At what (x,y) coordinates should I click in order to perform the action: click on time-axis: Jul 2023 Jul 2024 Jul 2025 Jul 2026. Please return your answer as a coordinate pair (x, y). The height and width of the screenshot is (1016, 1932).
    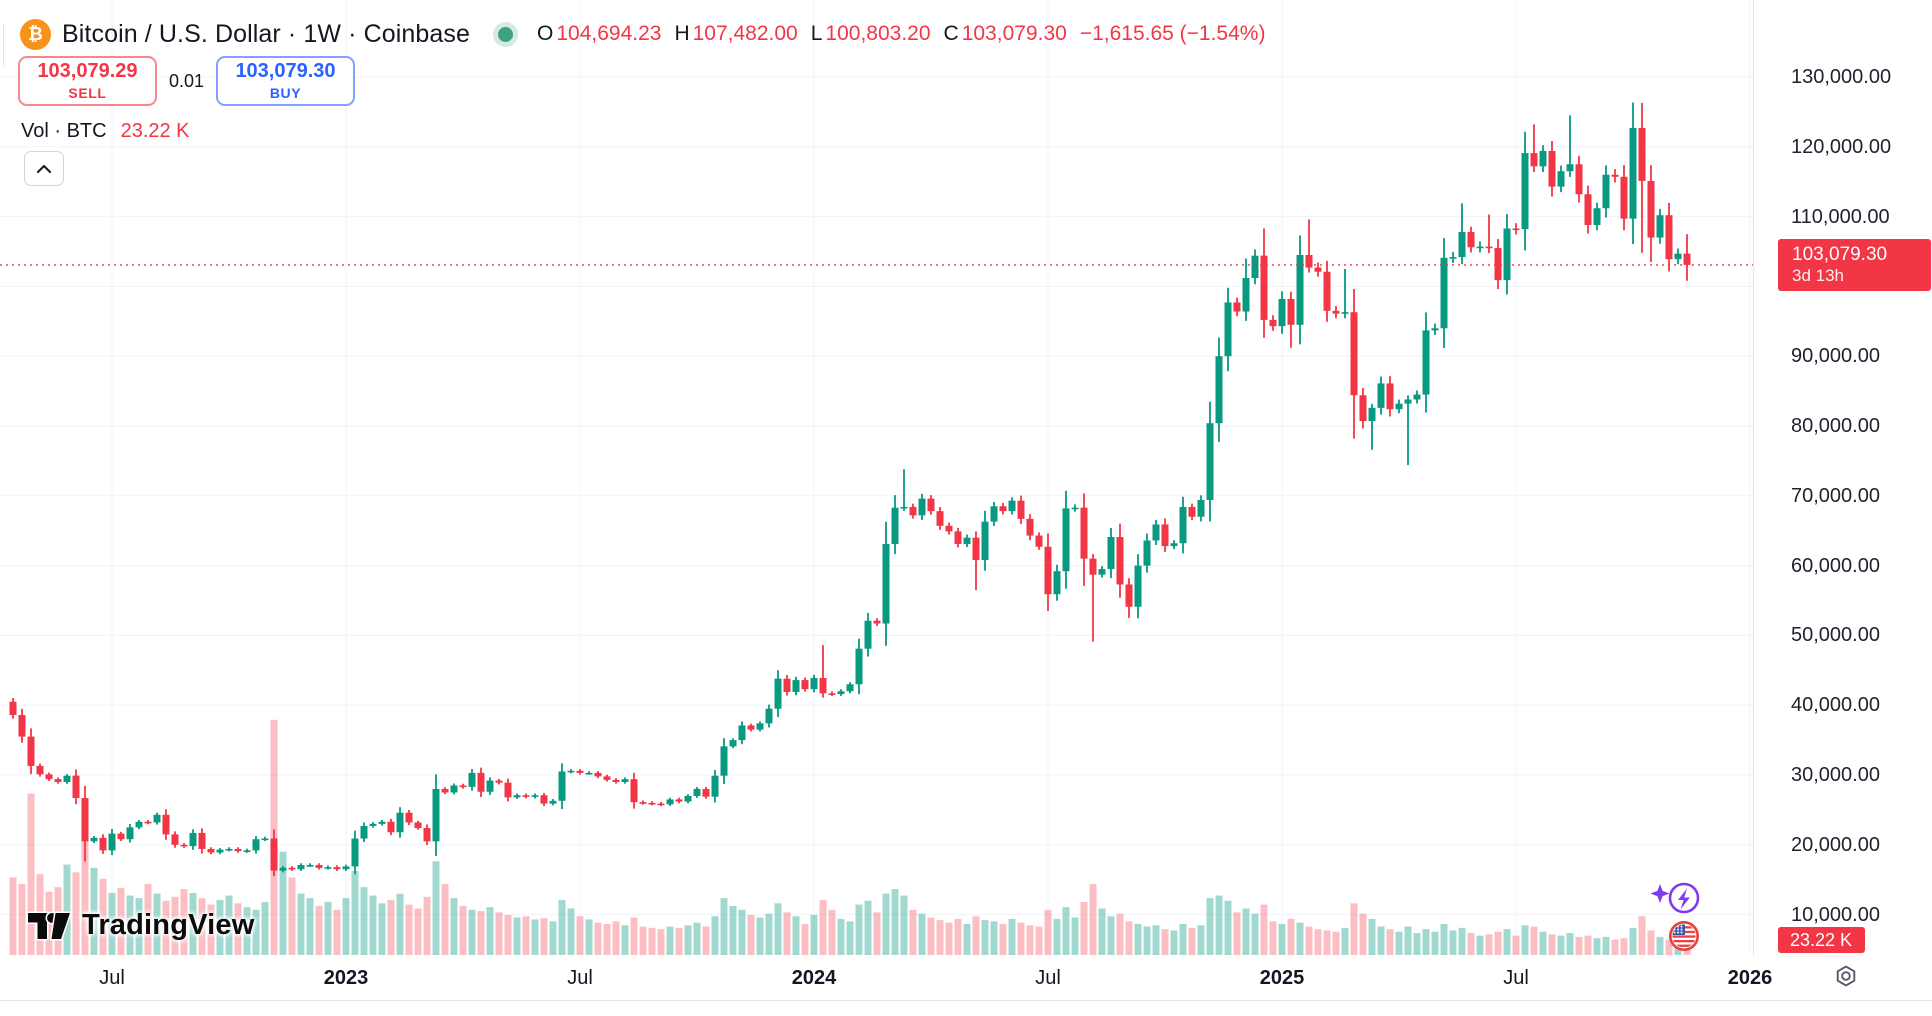
    Looking at the image, I should click on (966, 978).